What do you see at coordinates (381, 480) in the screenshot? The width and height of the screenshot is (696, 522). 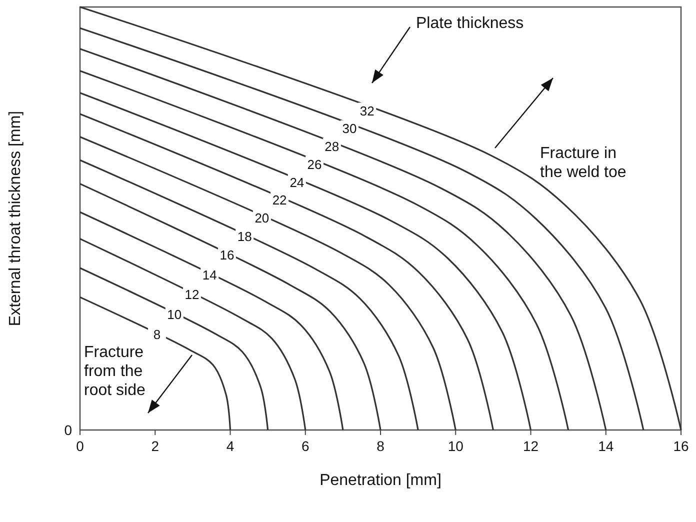 I see `x-axis-title: Penetration [mm]` at bounding box center [381, 480].